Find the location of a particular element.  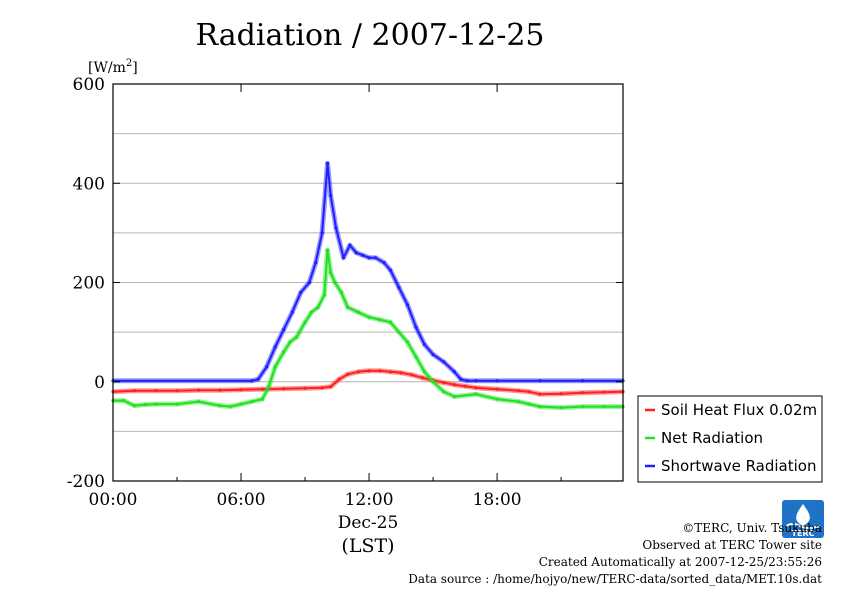

legend-label: Shortwave Radiation is located at coordinates (739, 466).